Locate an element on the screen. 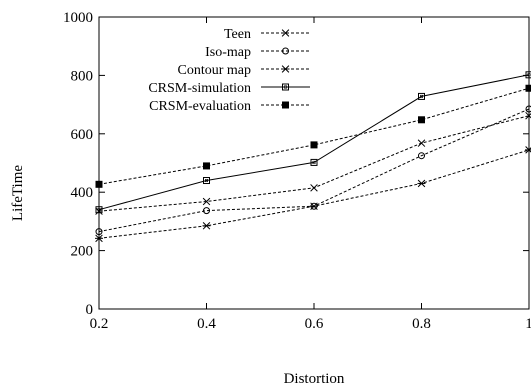 Image resolution: width=531 pixels, height=388 pixels. y-tick-label: 600 is located at coordinates (82, 135).